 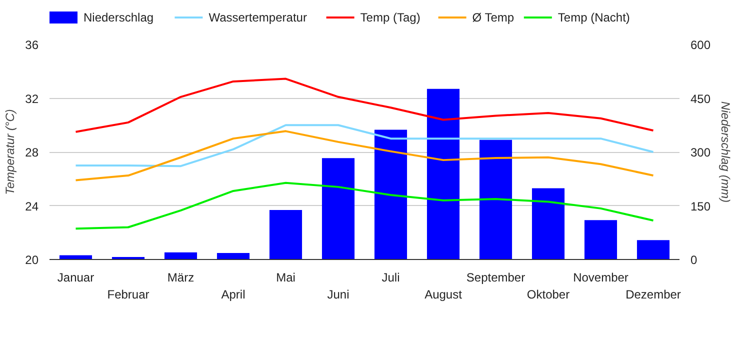 What do you see at coordinates (180, 277) in the screenshot?
I see `x-tick-label: März` at bounding box center [180, 277].